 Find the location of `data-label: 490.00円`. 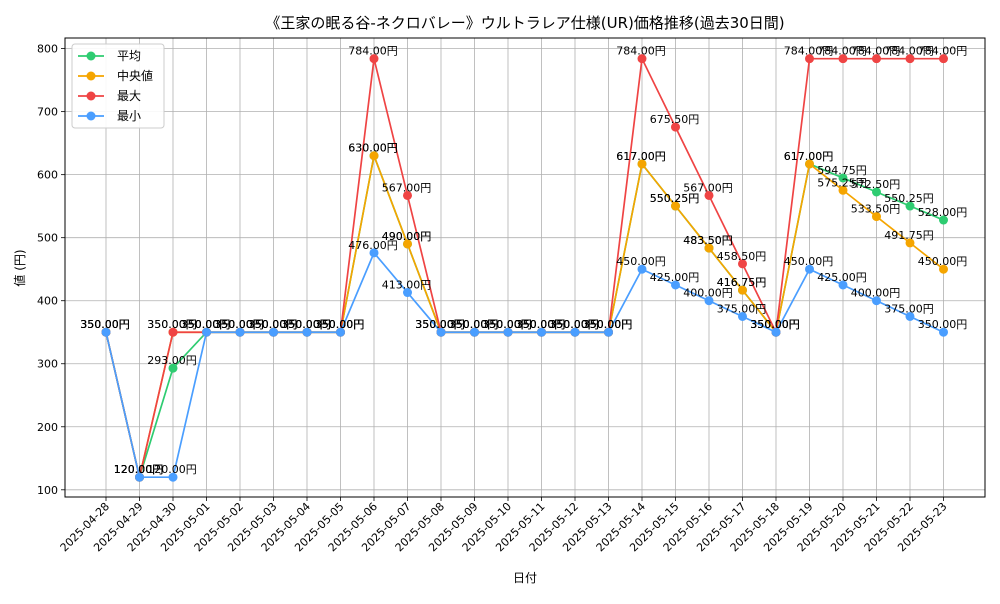

data-label: 490.00円 is located at coordinates (407, 236).